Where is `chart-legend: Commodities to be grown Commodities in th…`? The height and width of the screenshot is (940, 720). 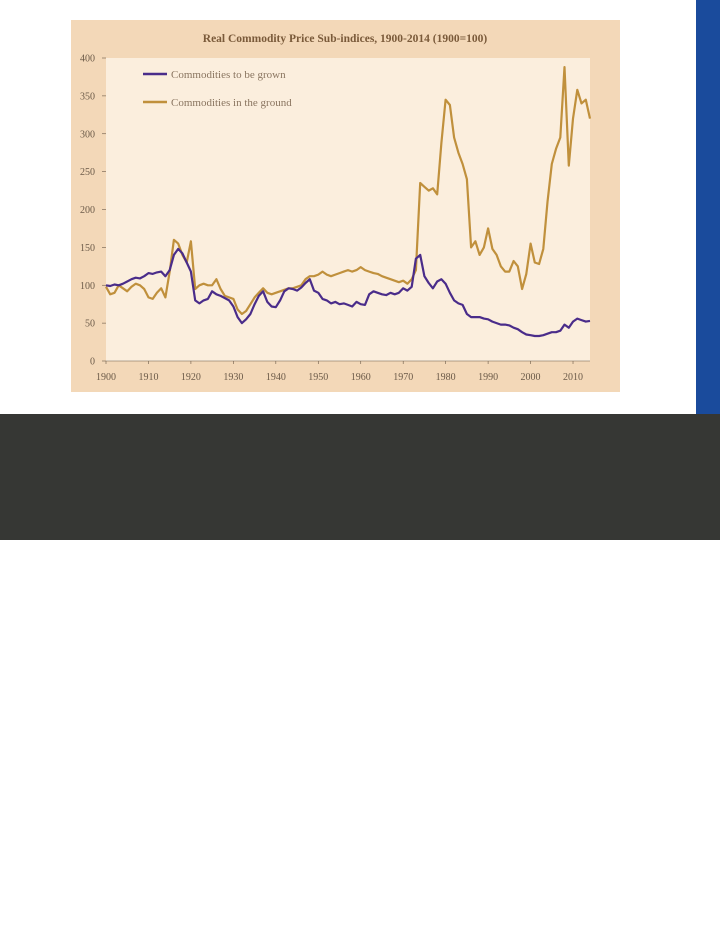 chart-legend: Commodities to be grown Commodities in th… is located at coordinates (217, 89).